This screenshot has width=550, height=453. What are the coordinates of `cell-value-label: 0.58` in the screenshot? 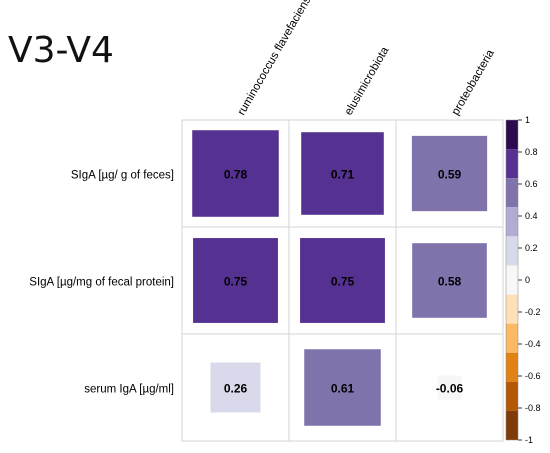 It's located at (450, 282).